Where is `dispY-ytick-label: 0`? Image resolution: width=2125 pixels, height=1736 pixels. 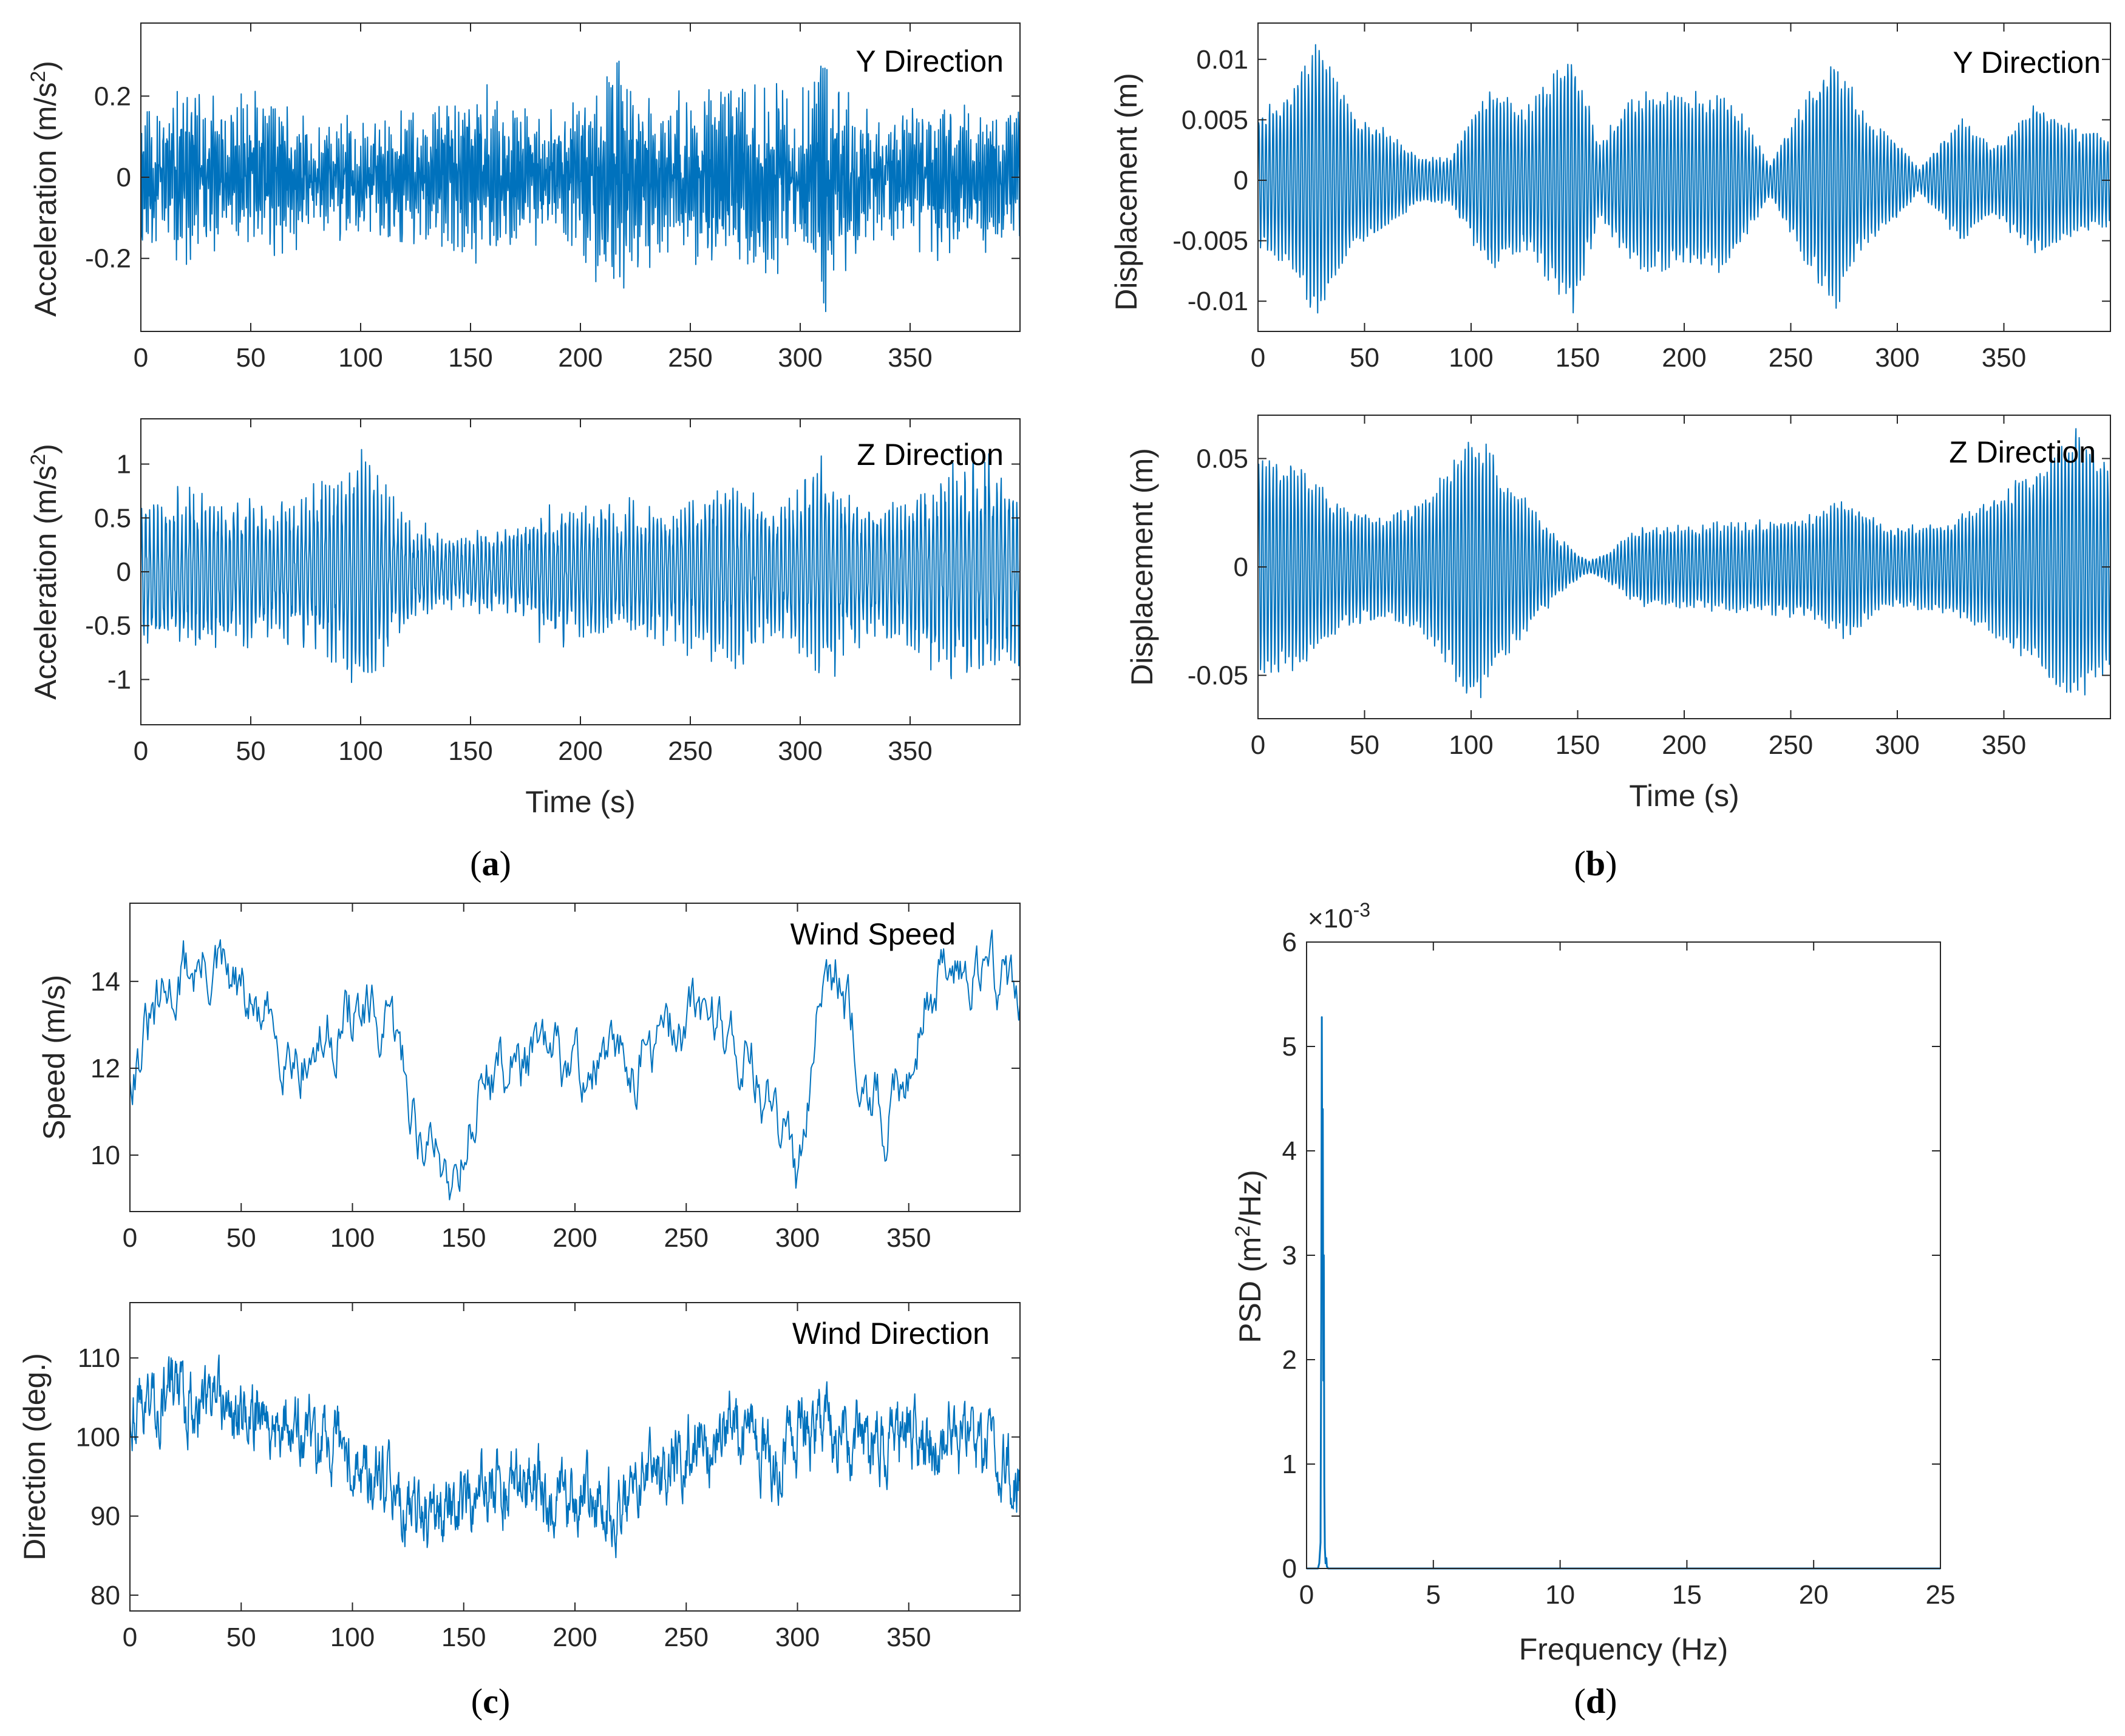
dispY-ytick-label: 0 is located at coordinates (1241, 180).